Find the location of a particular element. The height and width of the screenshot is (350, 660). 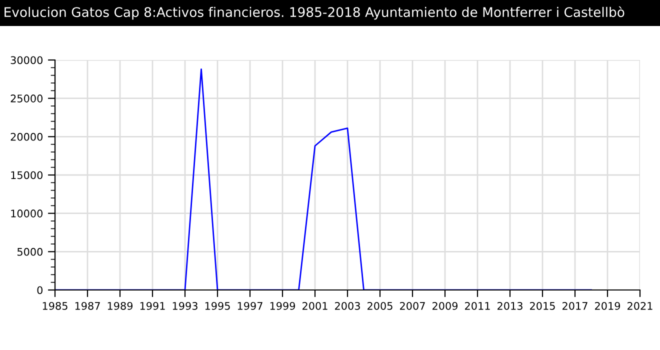

x-tick-label: 1999 is located at coordinates (283, 306).